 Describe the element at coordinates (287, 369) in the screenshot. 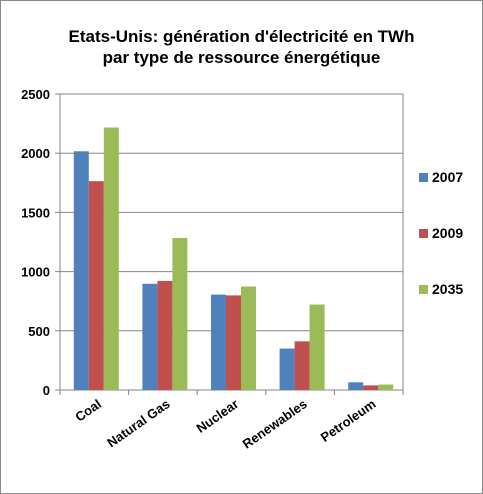

I see `bar-2007-renewables` at that location.